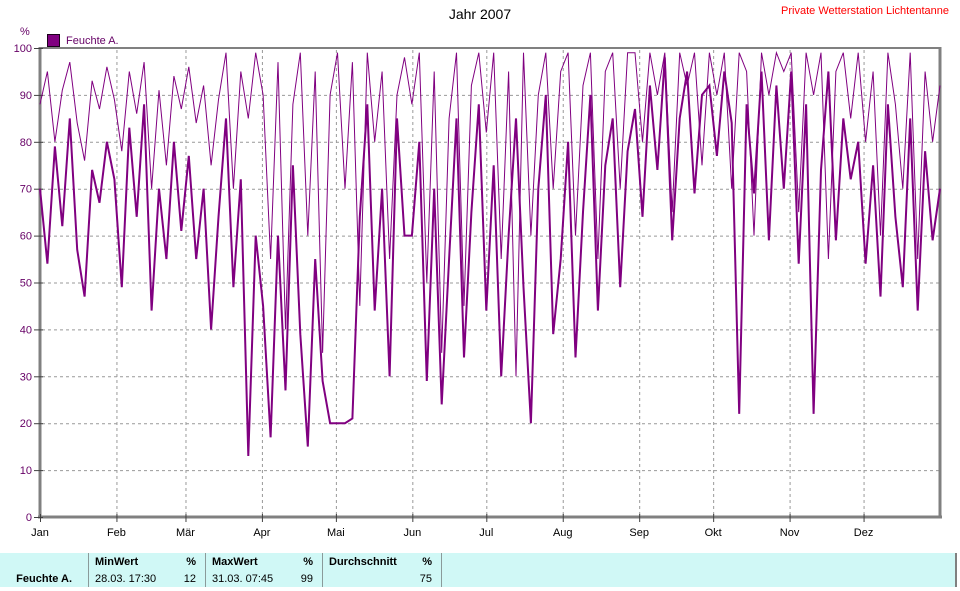 The height and width of the screenshot is (591, 960). What do you see at coordinates (427, 561) in the screenshot?
I see `durchschnitt-unit: %` at bounding box center [427, 561].